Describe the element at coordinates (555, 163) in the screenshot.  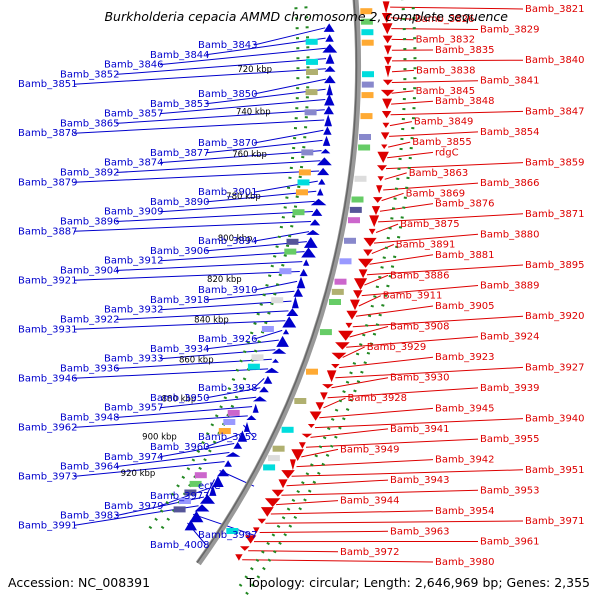
I see `reverse-gene-label: Bamb_3859` at that location.